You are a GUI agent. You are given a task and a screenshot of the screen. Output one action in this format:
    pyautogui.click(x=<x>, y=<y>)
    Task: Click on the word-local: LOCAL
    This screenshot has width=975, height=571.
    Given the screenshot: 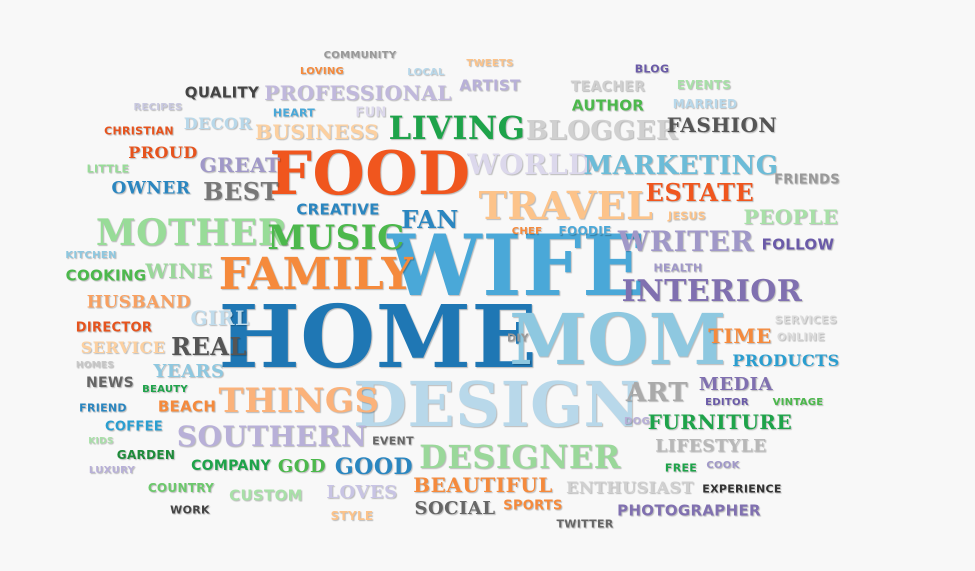 What is the action you would take?
    pyautogui.click(x=426, y=72)
    